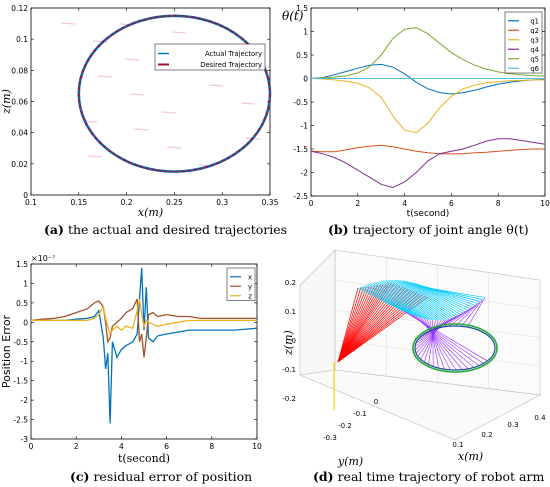  Describe the element at coordinates (165, 229) in the screenshot. I see `caption-a: (a) the actual and desired trajectories` at that location.